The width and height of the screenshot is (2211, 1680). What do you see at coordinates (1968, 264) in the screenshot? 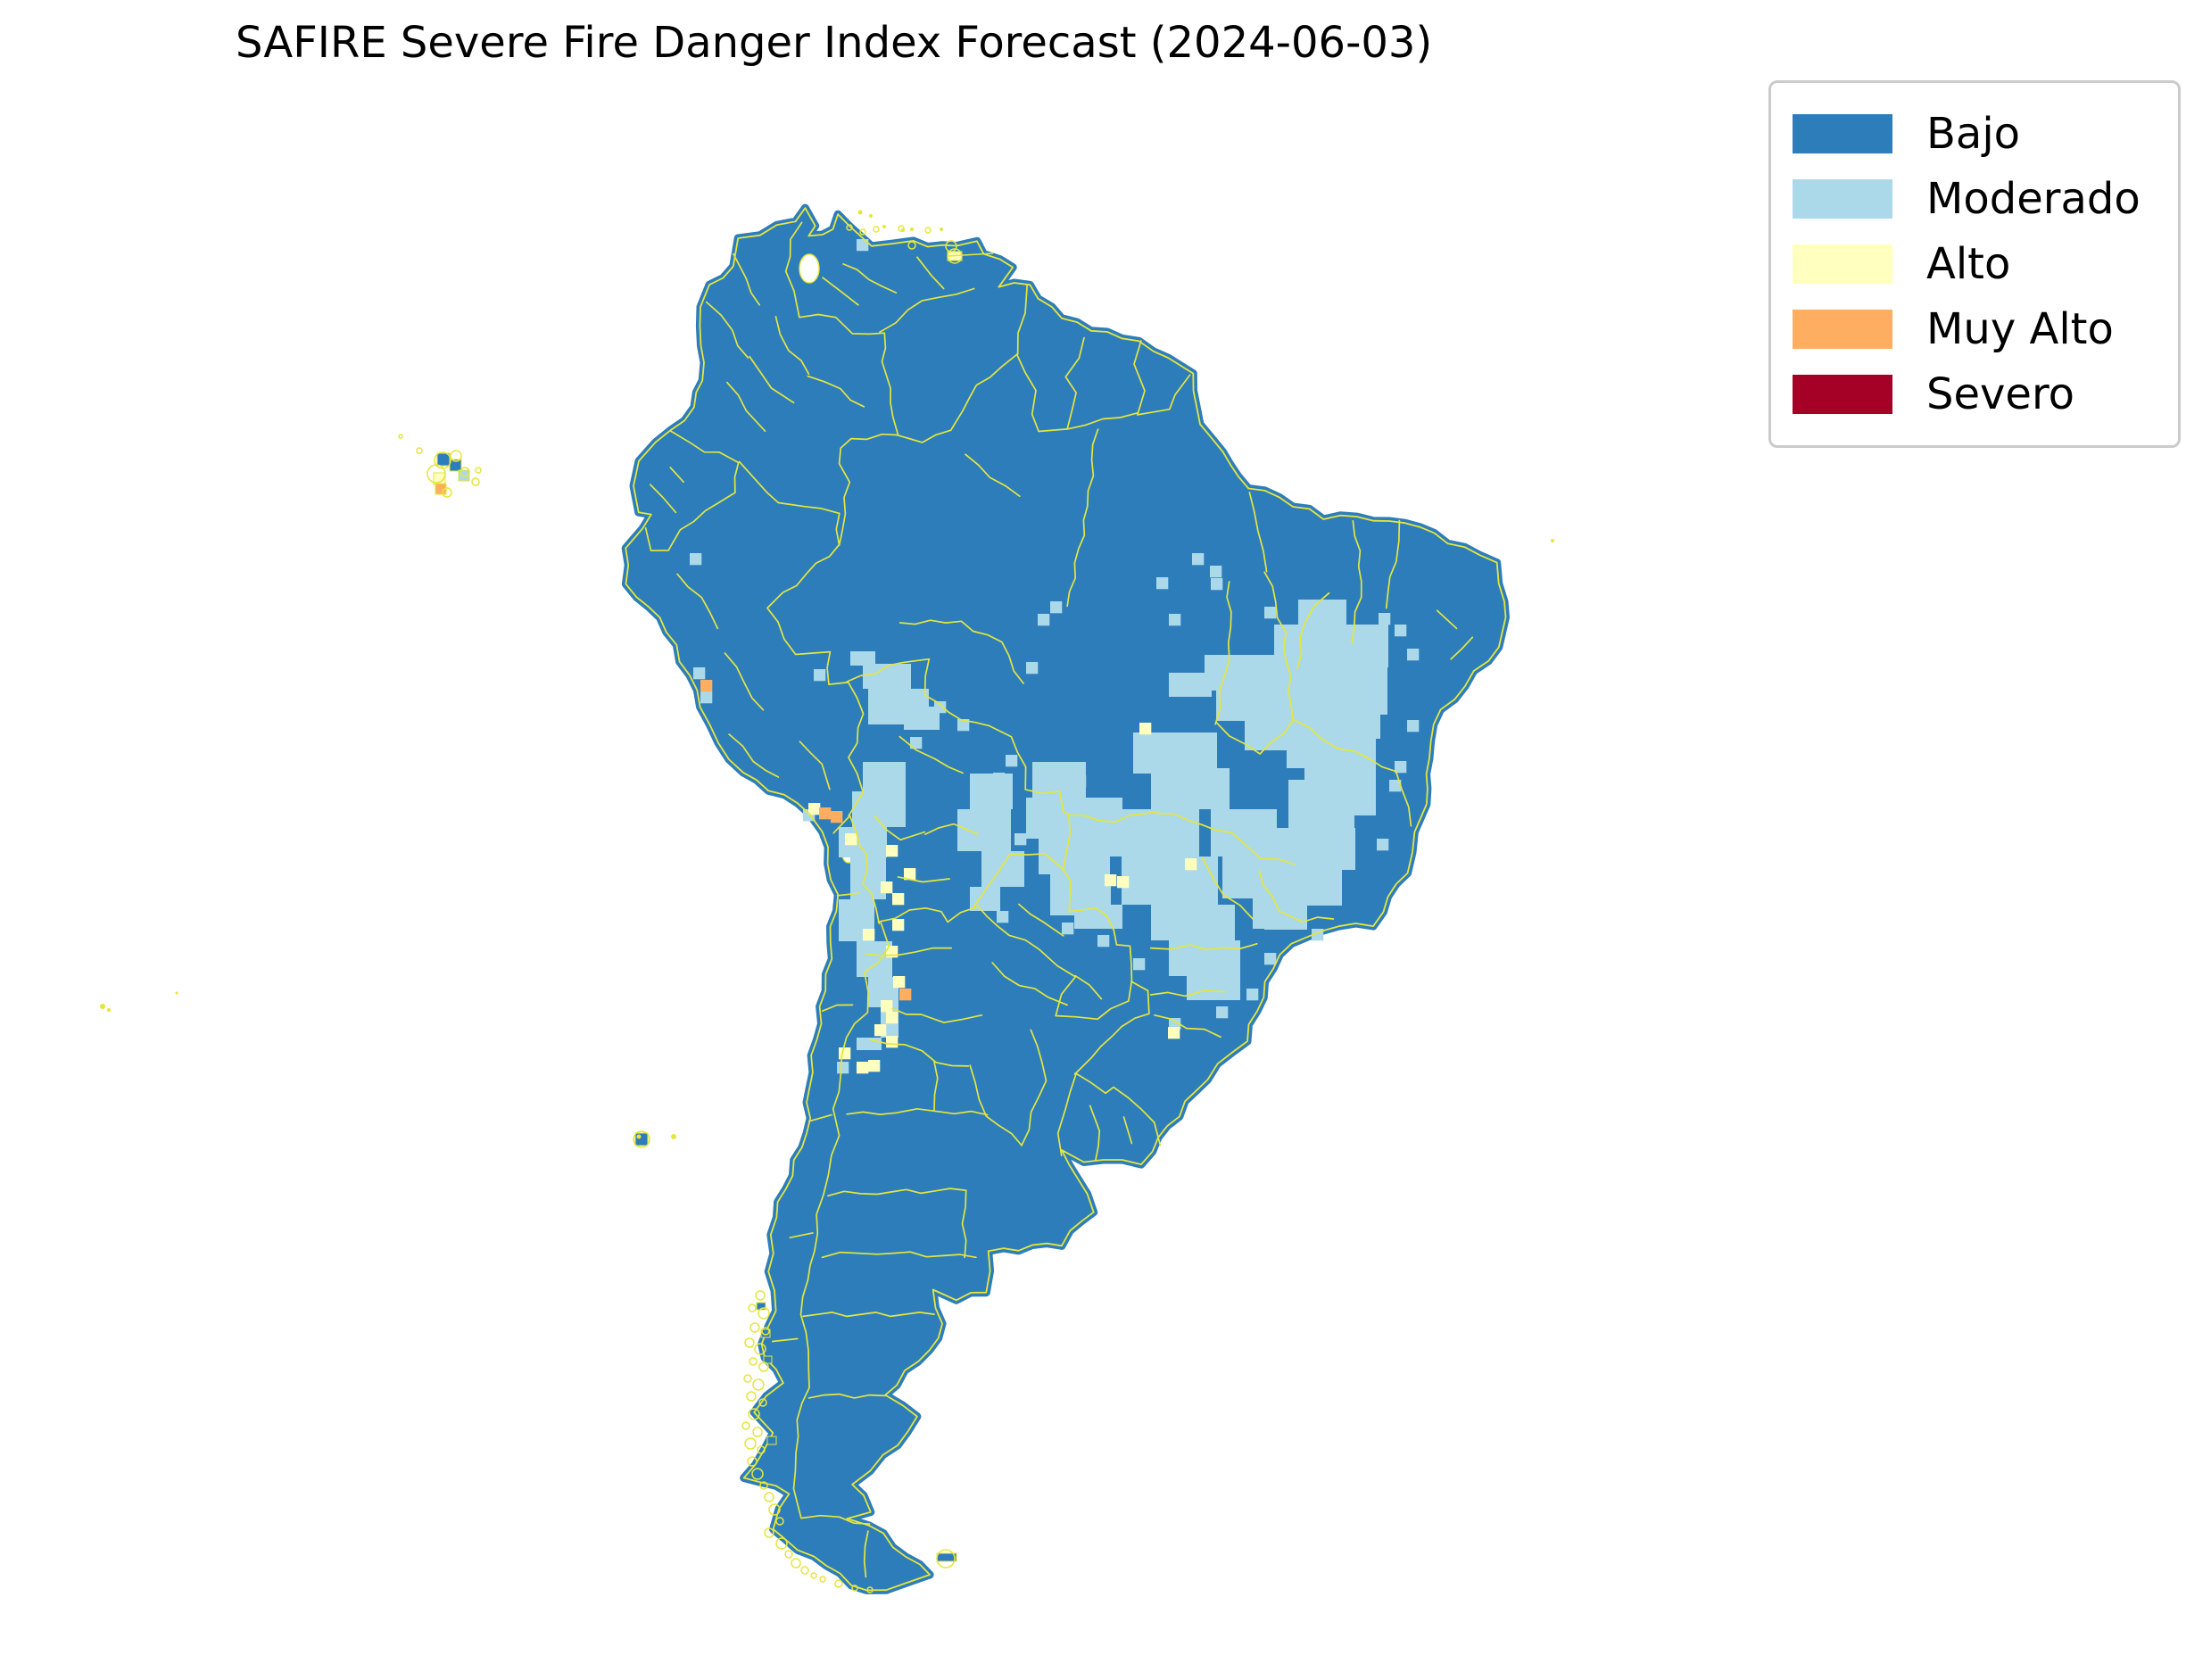
I see `legend-label: Alto` at bounding box center [1968, 264].